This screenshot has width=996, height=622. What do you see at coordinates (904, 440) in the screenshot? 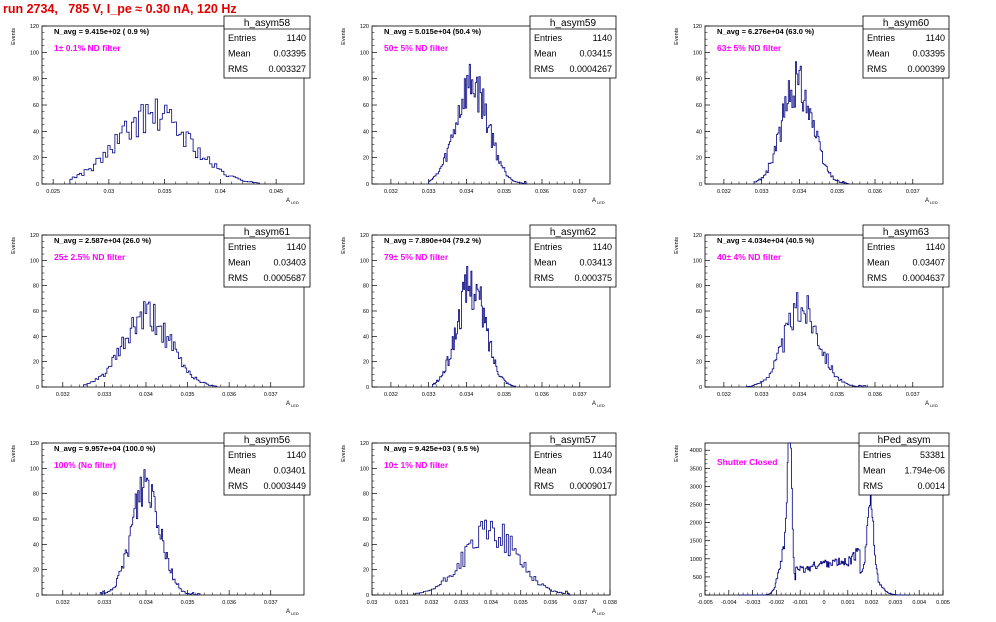
I see `stats-title: hPed_asym` at bounding box center [904, 440].